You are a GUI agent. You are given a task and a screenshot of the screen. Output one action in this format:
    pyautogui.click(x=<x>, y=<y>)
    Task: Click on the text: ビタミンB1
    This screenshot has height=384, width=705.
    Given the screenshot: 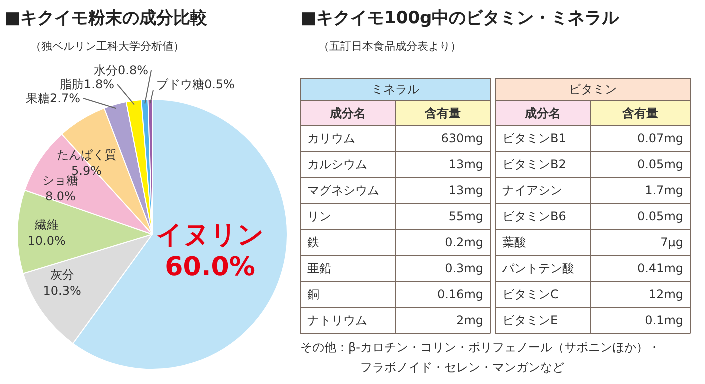 What is the action you would take?
    pyautogui.click(x=534, y=139)
    